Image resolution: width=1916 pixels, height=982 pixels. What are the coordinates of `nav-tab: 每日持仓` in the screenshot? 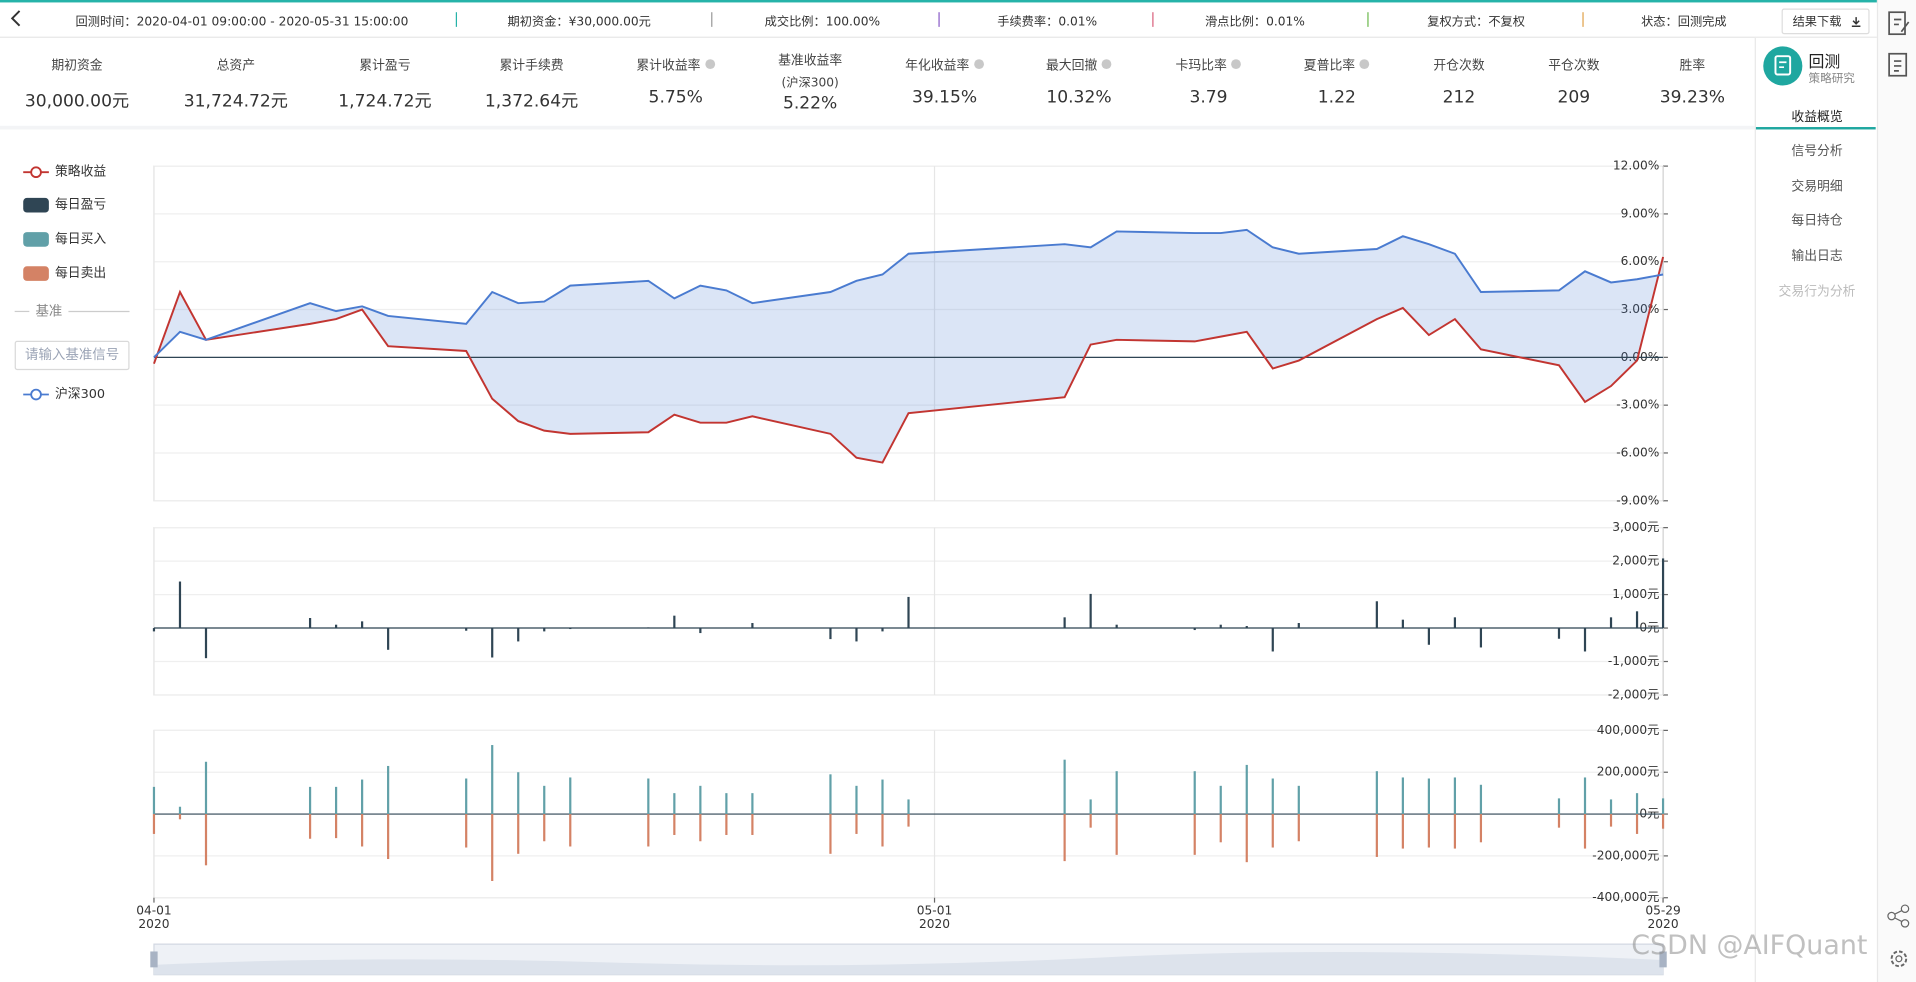 It's located at (1817, 221).